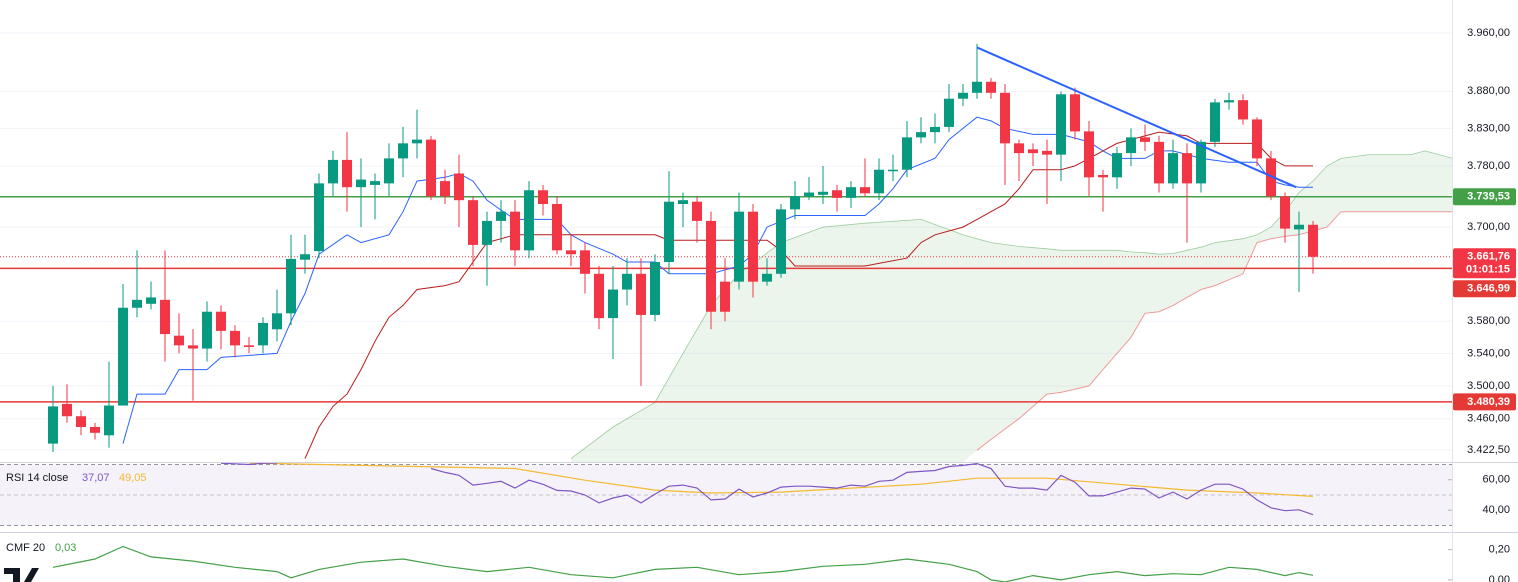 The image size is (1518, 582). Describe the element at coordinates (1496, 510) in the screenshot. I see `rsi-tick-label: 40,00` at that location.